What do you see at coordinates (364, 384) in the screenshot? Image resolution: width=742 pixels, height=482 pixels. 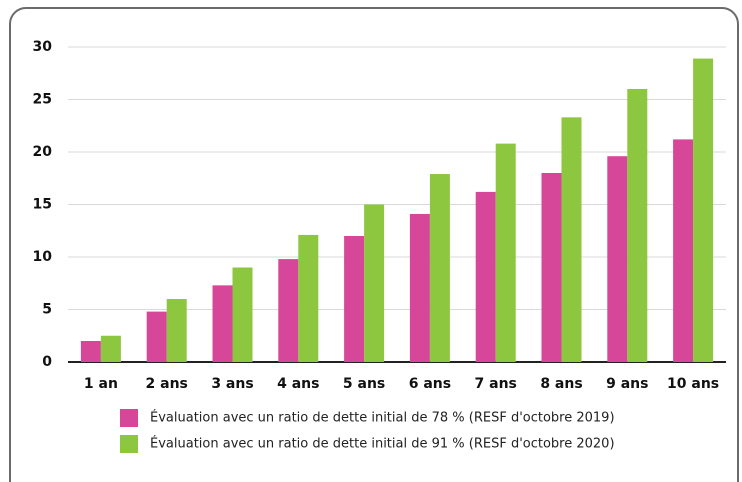 I see `x-tick-label: 5 ans` at bounding box center [364, 384].